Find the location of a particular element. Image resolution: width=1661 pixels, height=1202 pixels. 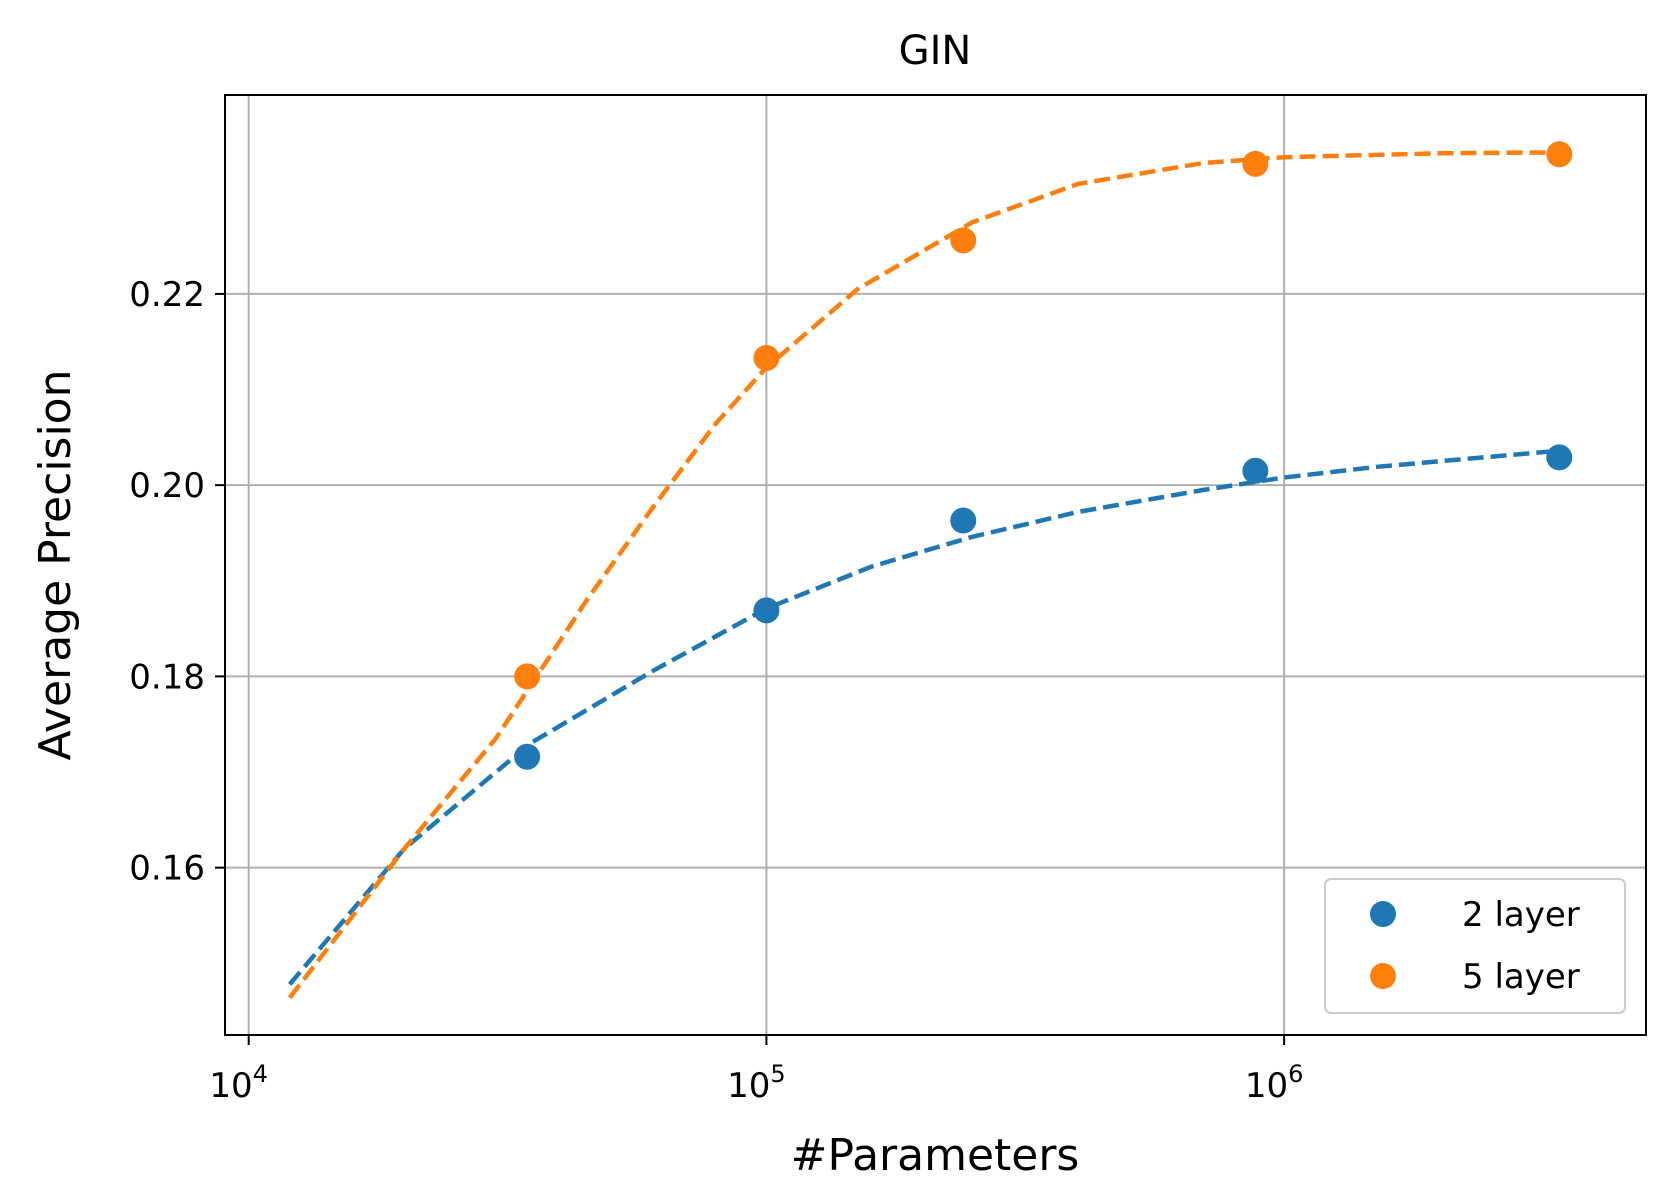

y-tick-label: 0.18 is located at coordinates (167, 677).